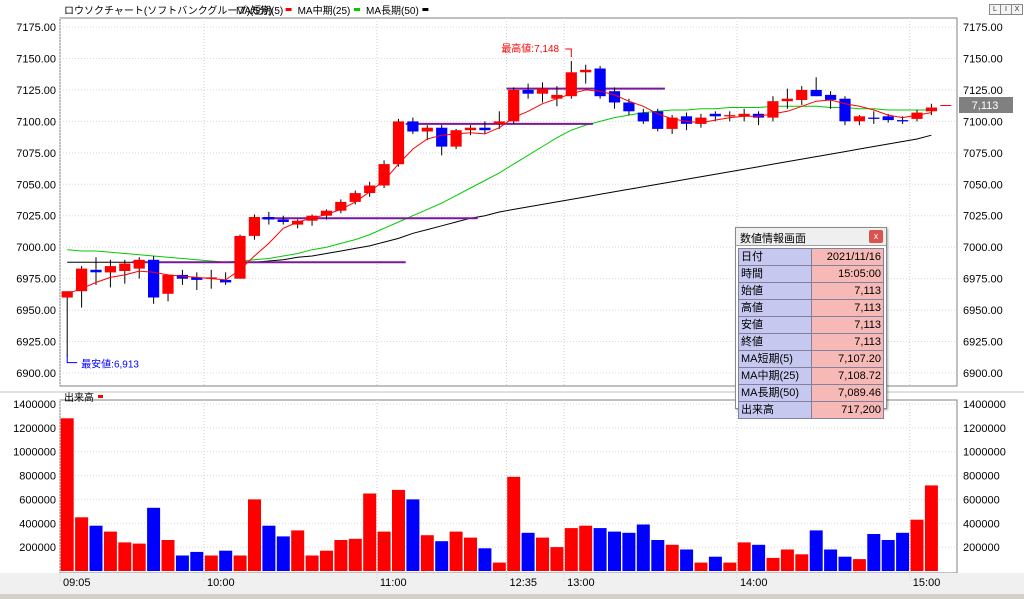 The image size is (1024, 599). Describe the element at coordinates (847, 376) in the screenshot. I see `info-value: 7,108.72` at that location.